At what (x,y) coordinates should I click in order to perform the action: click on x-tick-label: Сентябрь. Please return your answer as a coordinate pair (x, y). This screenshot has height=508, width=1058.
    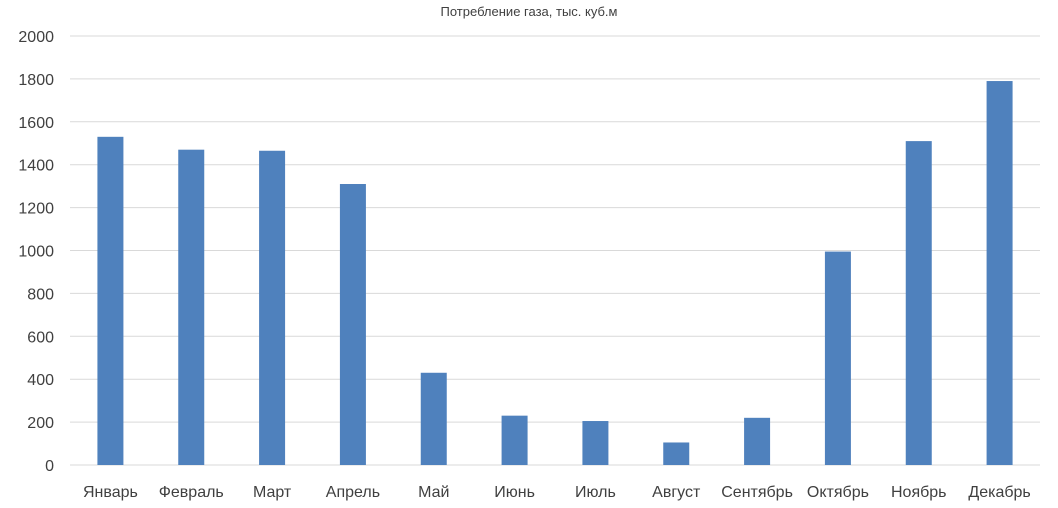
    Looking at the image, I should click on (757, 492).